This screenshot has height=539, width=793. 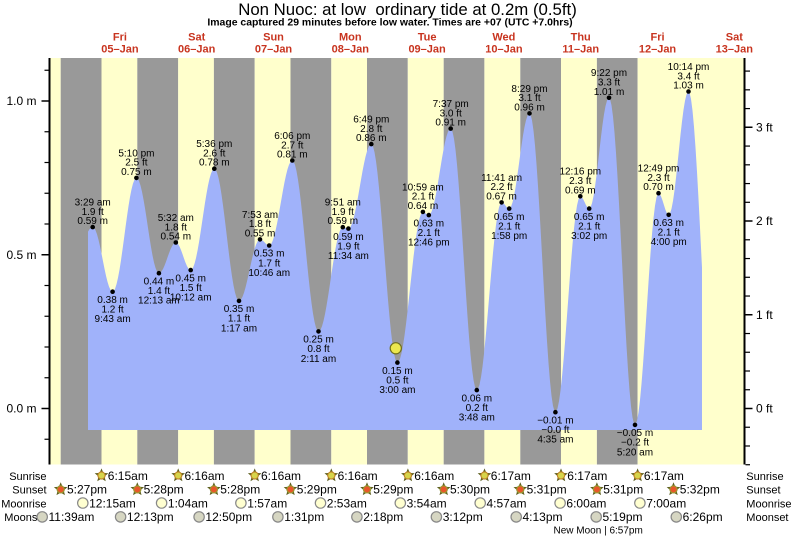 I want to click on svg-text: New Moon | 6:57pm, so click(x=598, y=531).